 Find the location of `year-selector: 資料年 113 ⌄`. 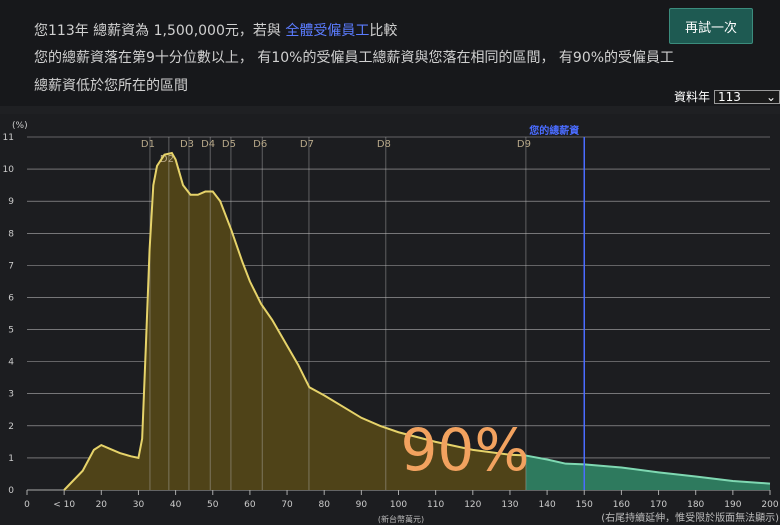

year-selector: 資料年 113 ⌄ is located at coordinates (727, 96).